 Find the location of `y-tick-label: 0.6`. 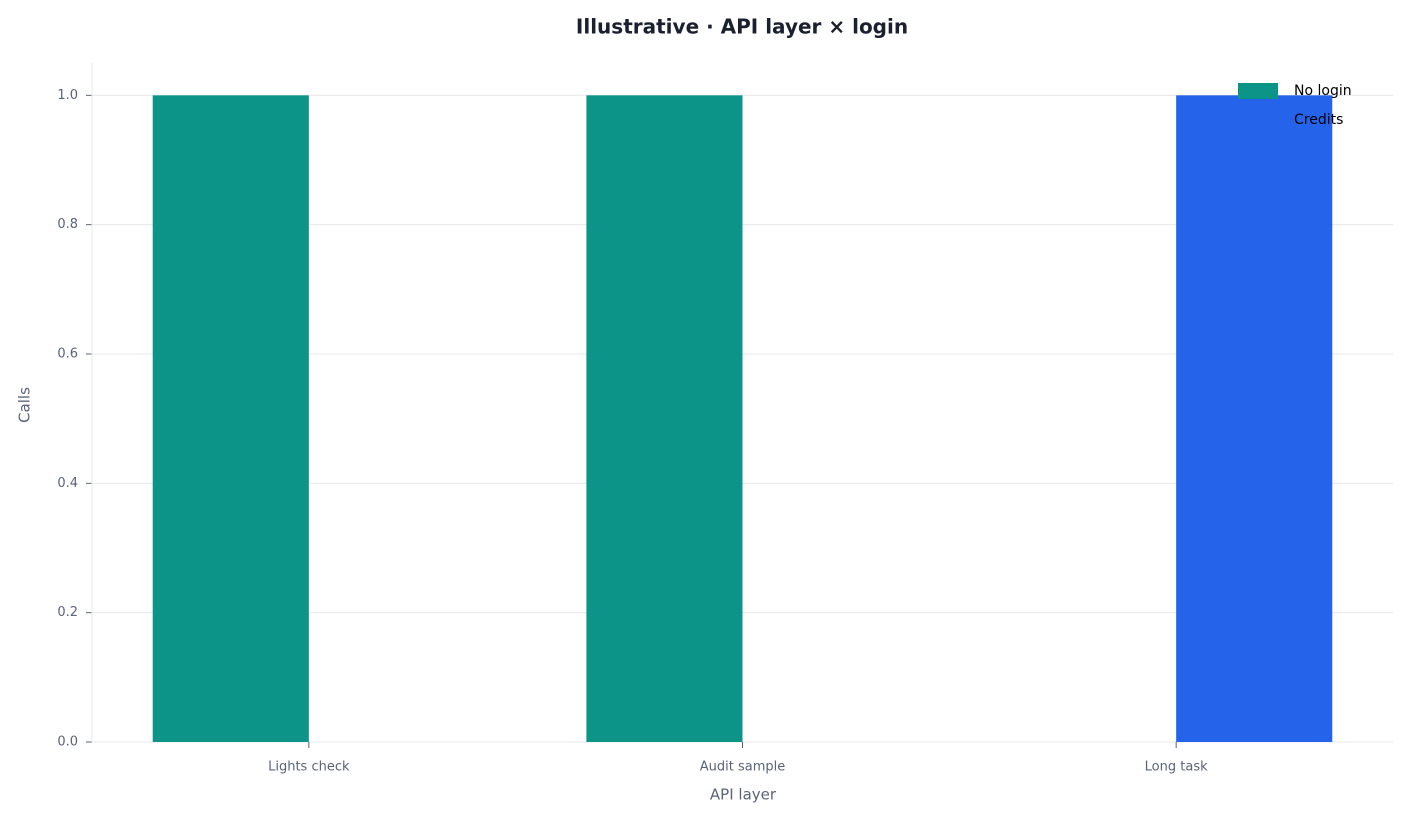

y-tick-label: 0.6 is located at coordinates (67, 354).